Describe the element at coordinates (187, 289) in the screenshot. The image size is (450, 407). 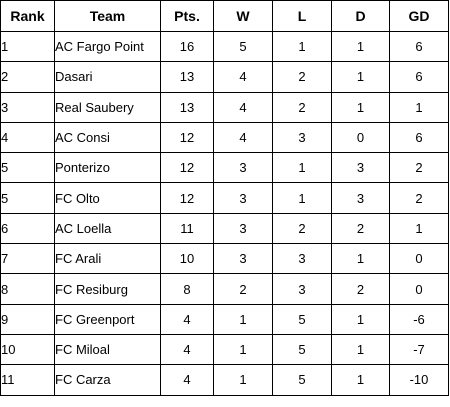
I see `cell-points: 8` at that location.